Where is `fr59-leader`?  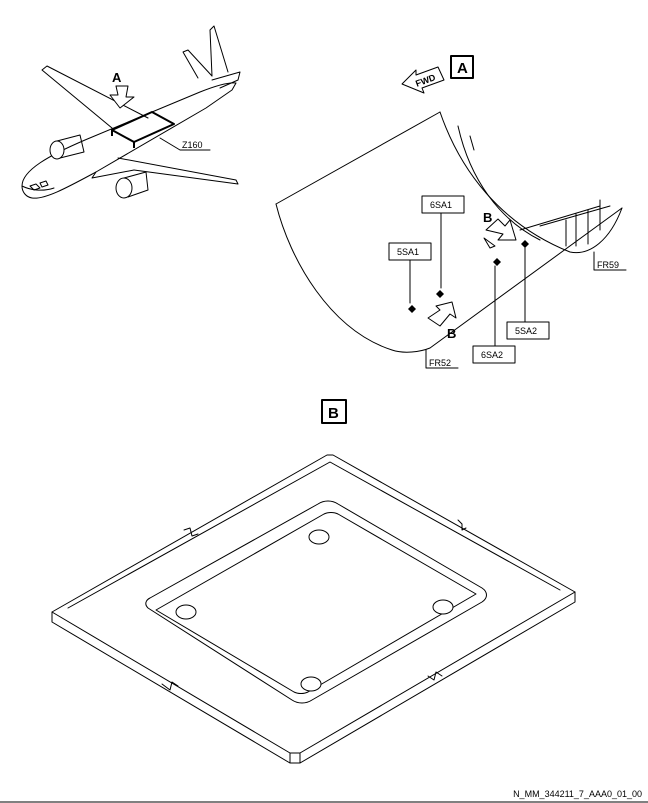
fr59-leader is located at coordinates (610, 261).